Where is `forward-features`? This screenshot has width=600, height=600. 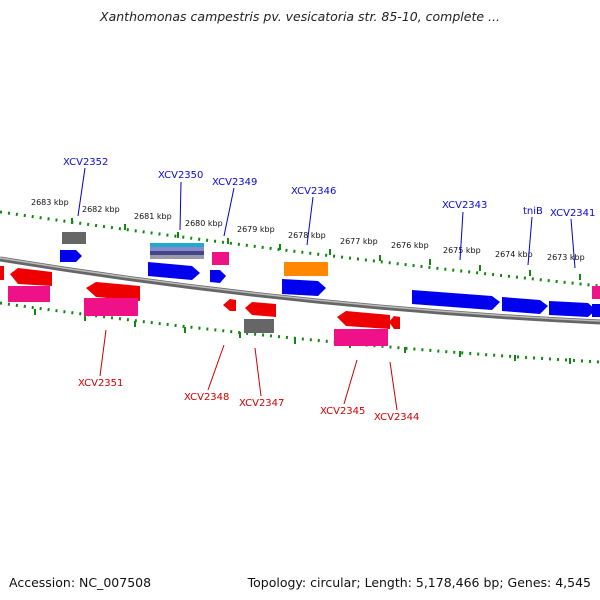 forward-features is located at coordinates (330, 274).